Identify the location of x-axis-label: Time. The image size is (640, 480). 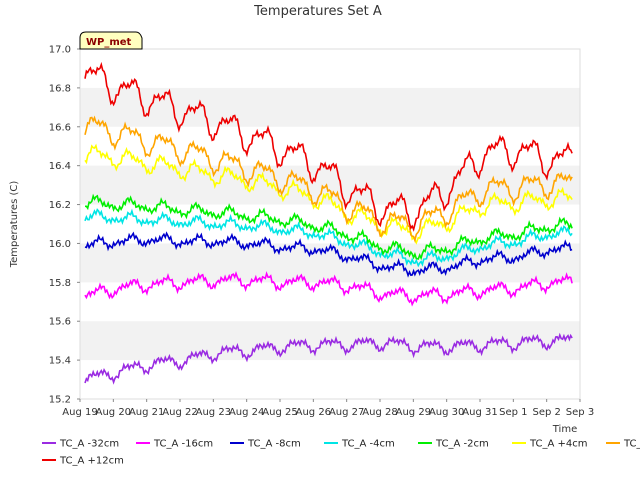
(564, 429).